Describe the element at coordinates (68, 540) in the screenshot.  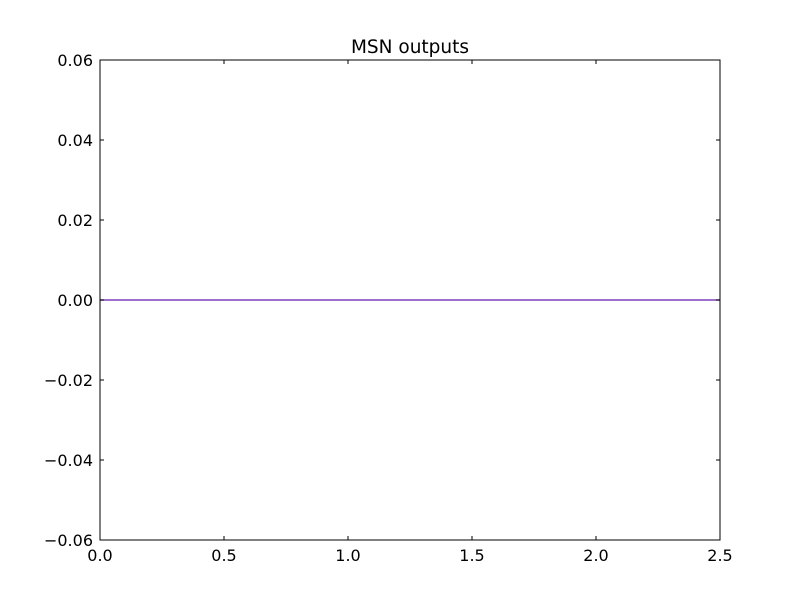
I see `y-tick-label: −0.06` at that location.